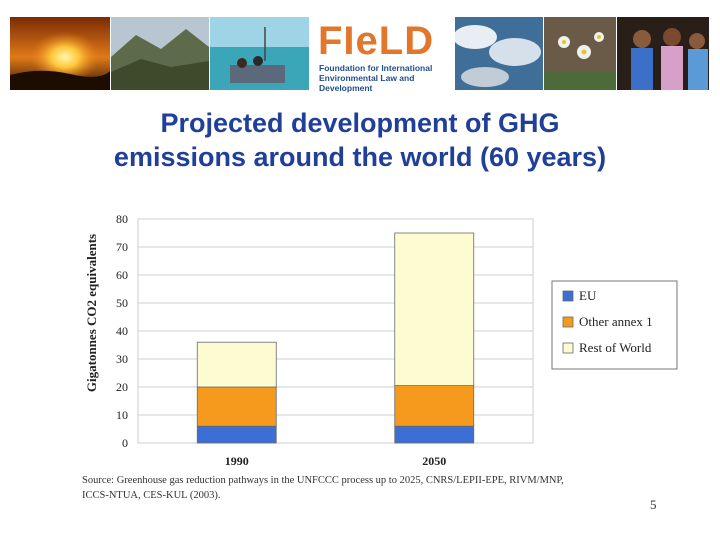  I want to click on people-photo, so click(663, 53).